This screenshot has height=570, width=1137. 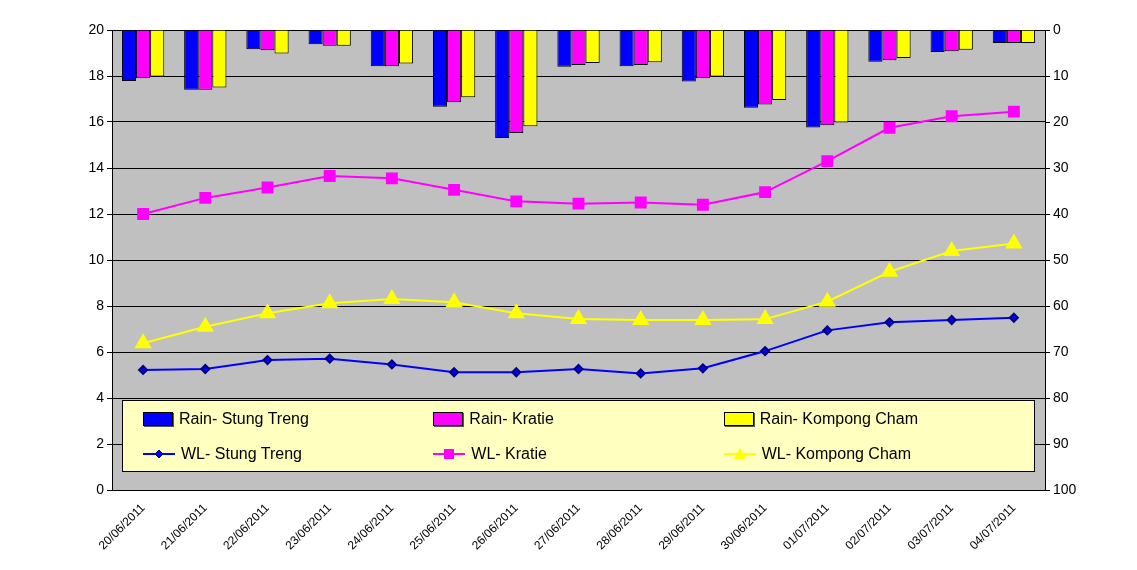 I want to click on y2-tick-label: 20, so click(x=1061, y=120).